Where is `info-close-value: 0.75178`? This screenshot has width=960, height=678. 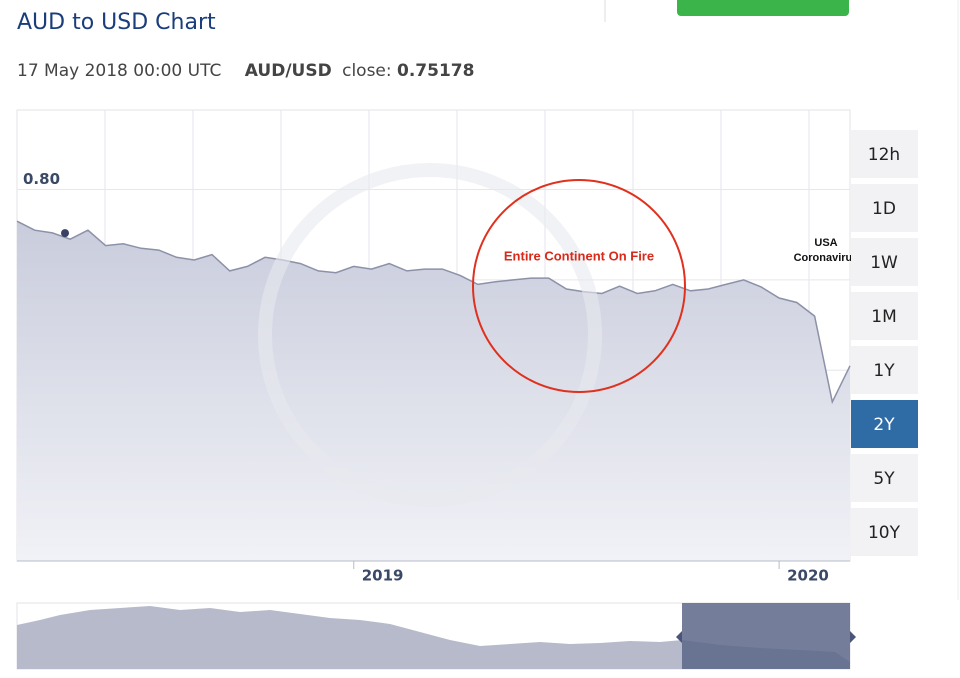
info-close-value: 0.75178 is located at coordinates (435, 71).